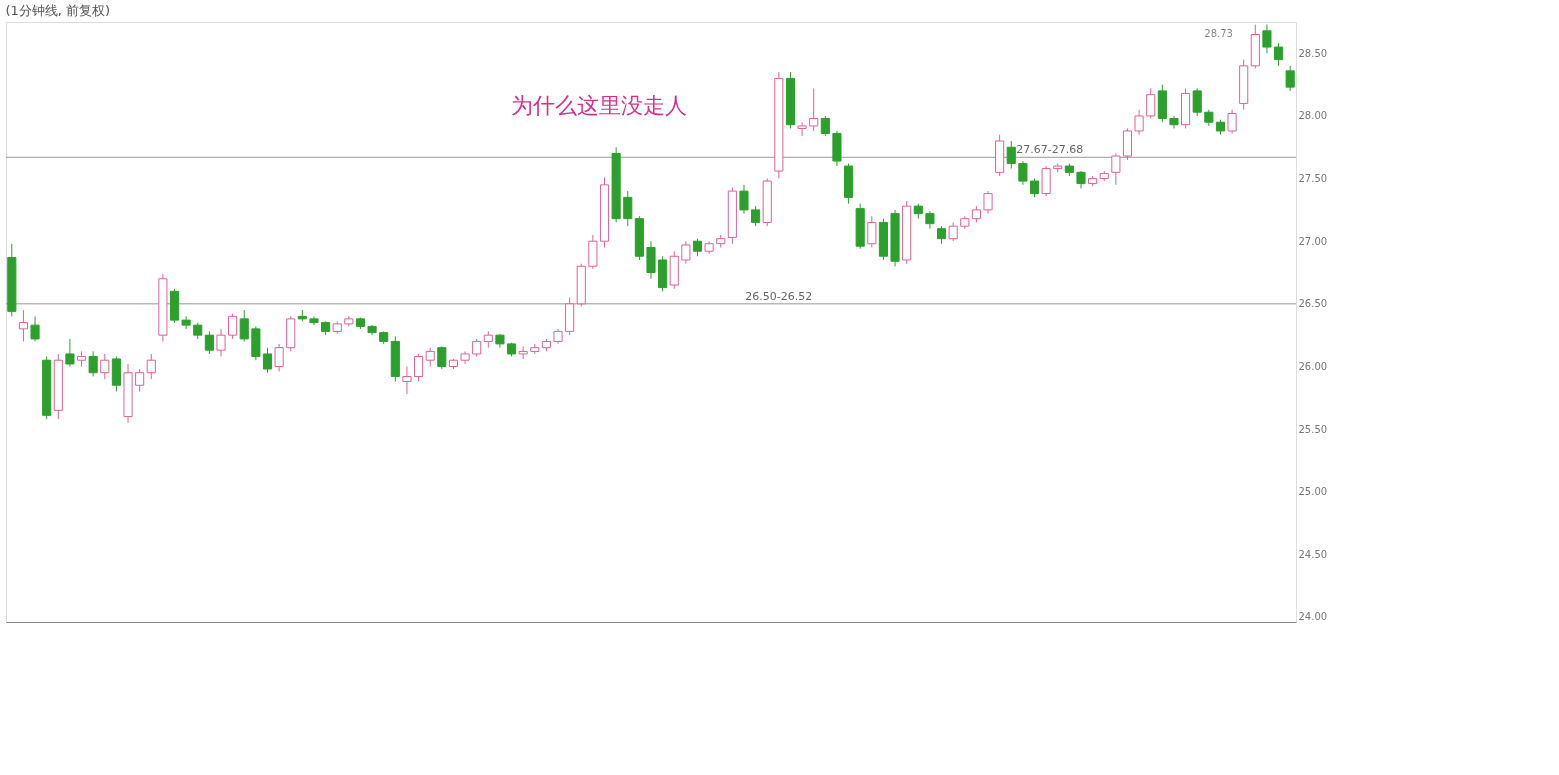 This screenshot has height=775, width=1559. What do you see at coordinates (1313, 241) in the screenshot?
I see `y-tick-label: 27.00` at bounding box center [1313, 241].